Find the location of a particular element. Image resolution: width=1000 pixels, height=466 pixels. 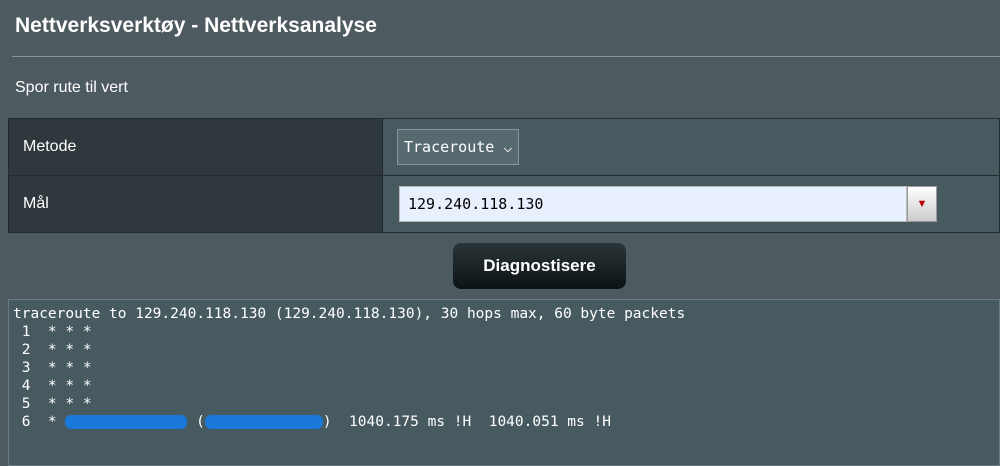

hop6-mid: ( is located at coordinates (196, 422).